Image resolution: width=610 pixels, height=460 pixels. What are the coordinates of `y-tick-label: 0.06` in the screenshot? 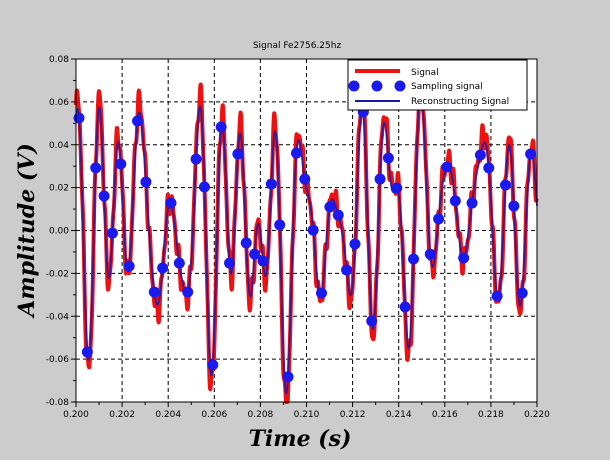 It's located at (59, 103).